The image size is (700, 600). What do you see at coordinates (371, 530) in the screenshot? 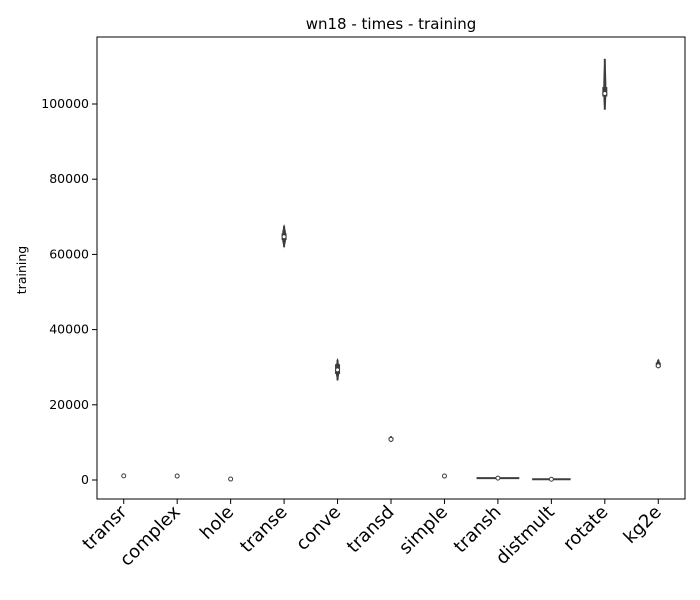
I see `x-tick-label-transd: transd` at bounding box center [371, 530].